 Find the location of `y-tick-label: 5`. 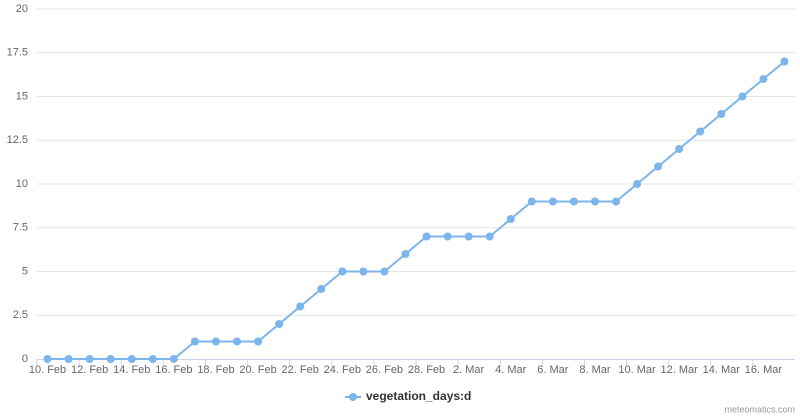

y-tick-label: 5 is located at coordinates (25, 271).